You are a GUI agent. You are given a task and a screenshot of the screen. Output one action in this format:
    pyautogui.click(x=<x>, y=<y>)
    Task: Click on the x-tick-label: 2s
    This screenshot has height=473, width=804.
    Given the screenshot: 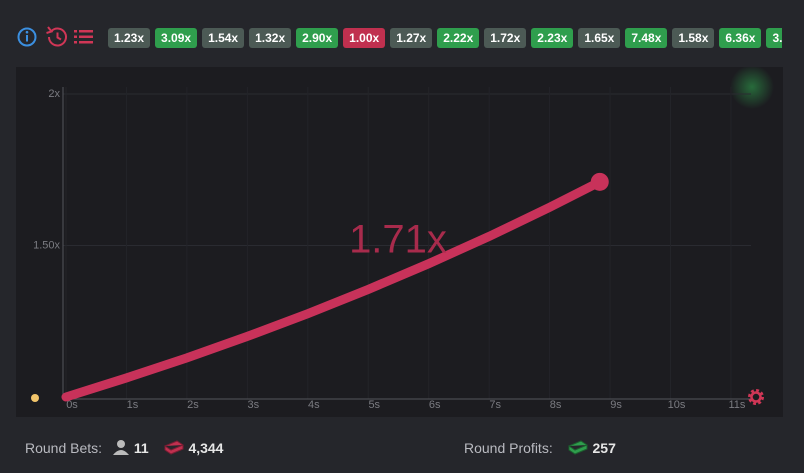 What is the action you would take?
    pyautogui.click(x=193, y=405)
    